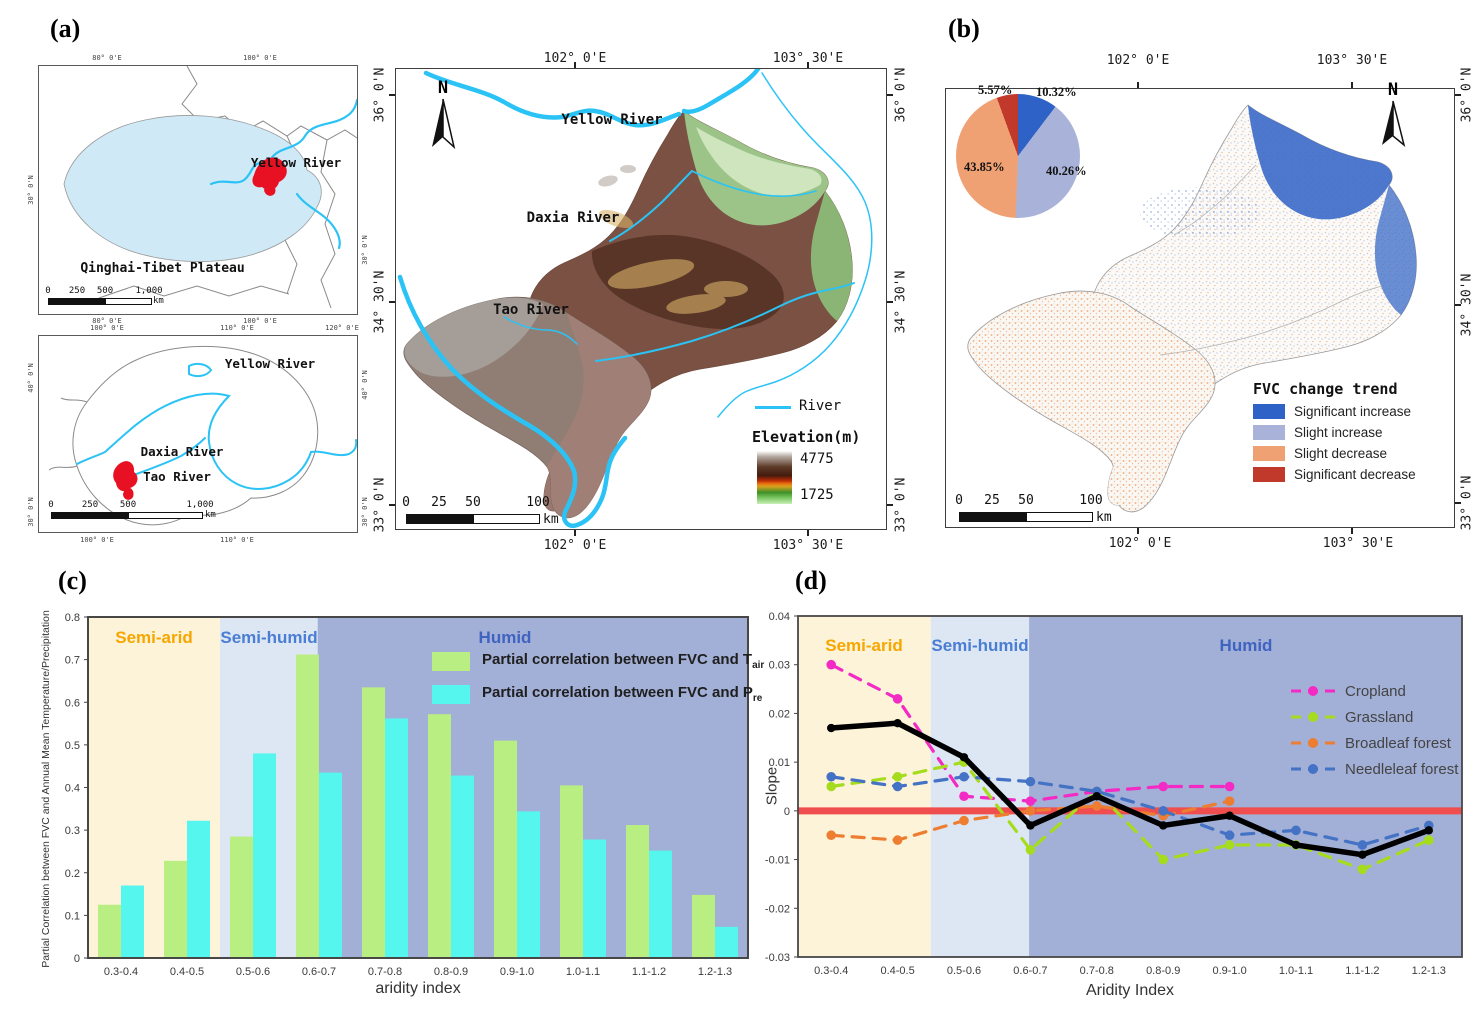 This screenshot has width=1478, height=1024. Describe the element at coordinates (598, 661) in the screenshot. I see `legend-item-0: Partial correlation between FVC and Tair` at that location.